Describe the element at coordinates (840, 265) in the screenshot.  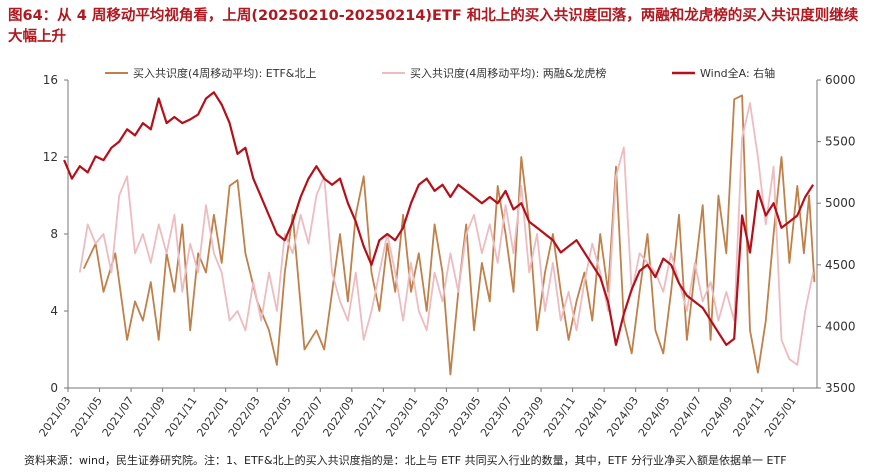
I see `right-tick-label: 4500` at that location.